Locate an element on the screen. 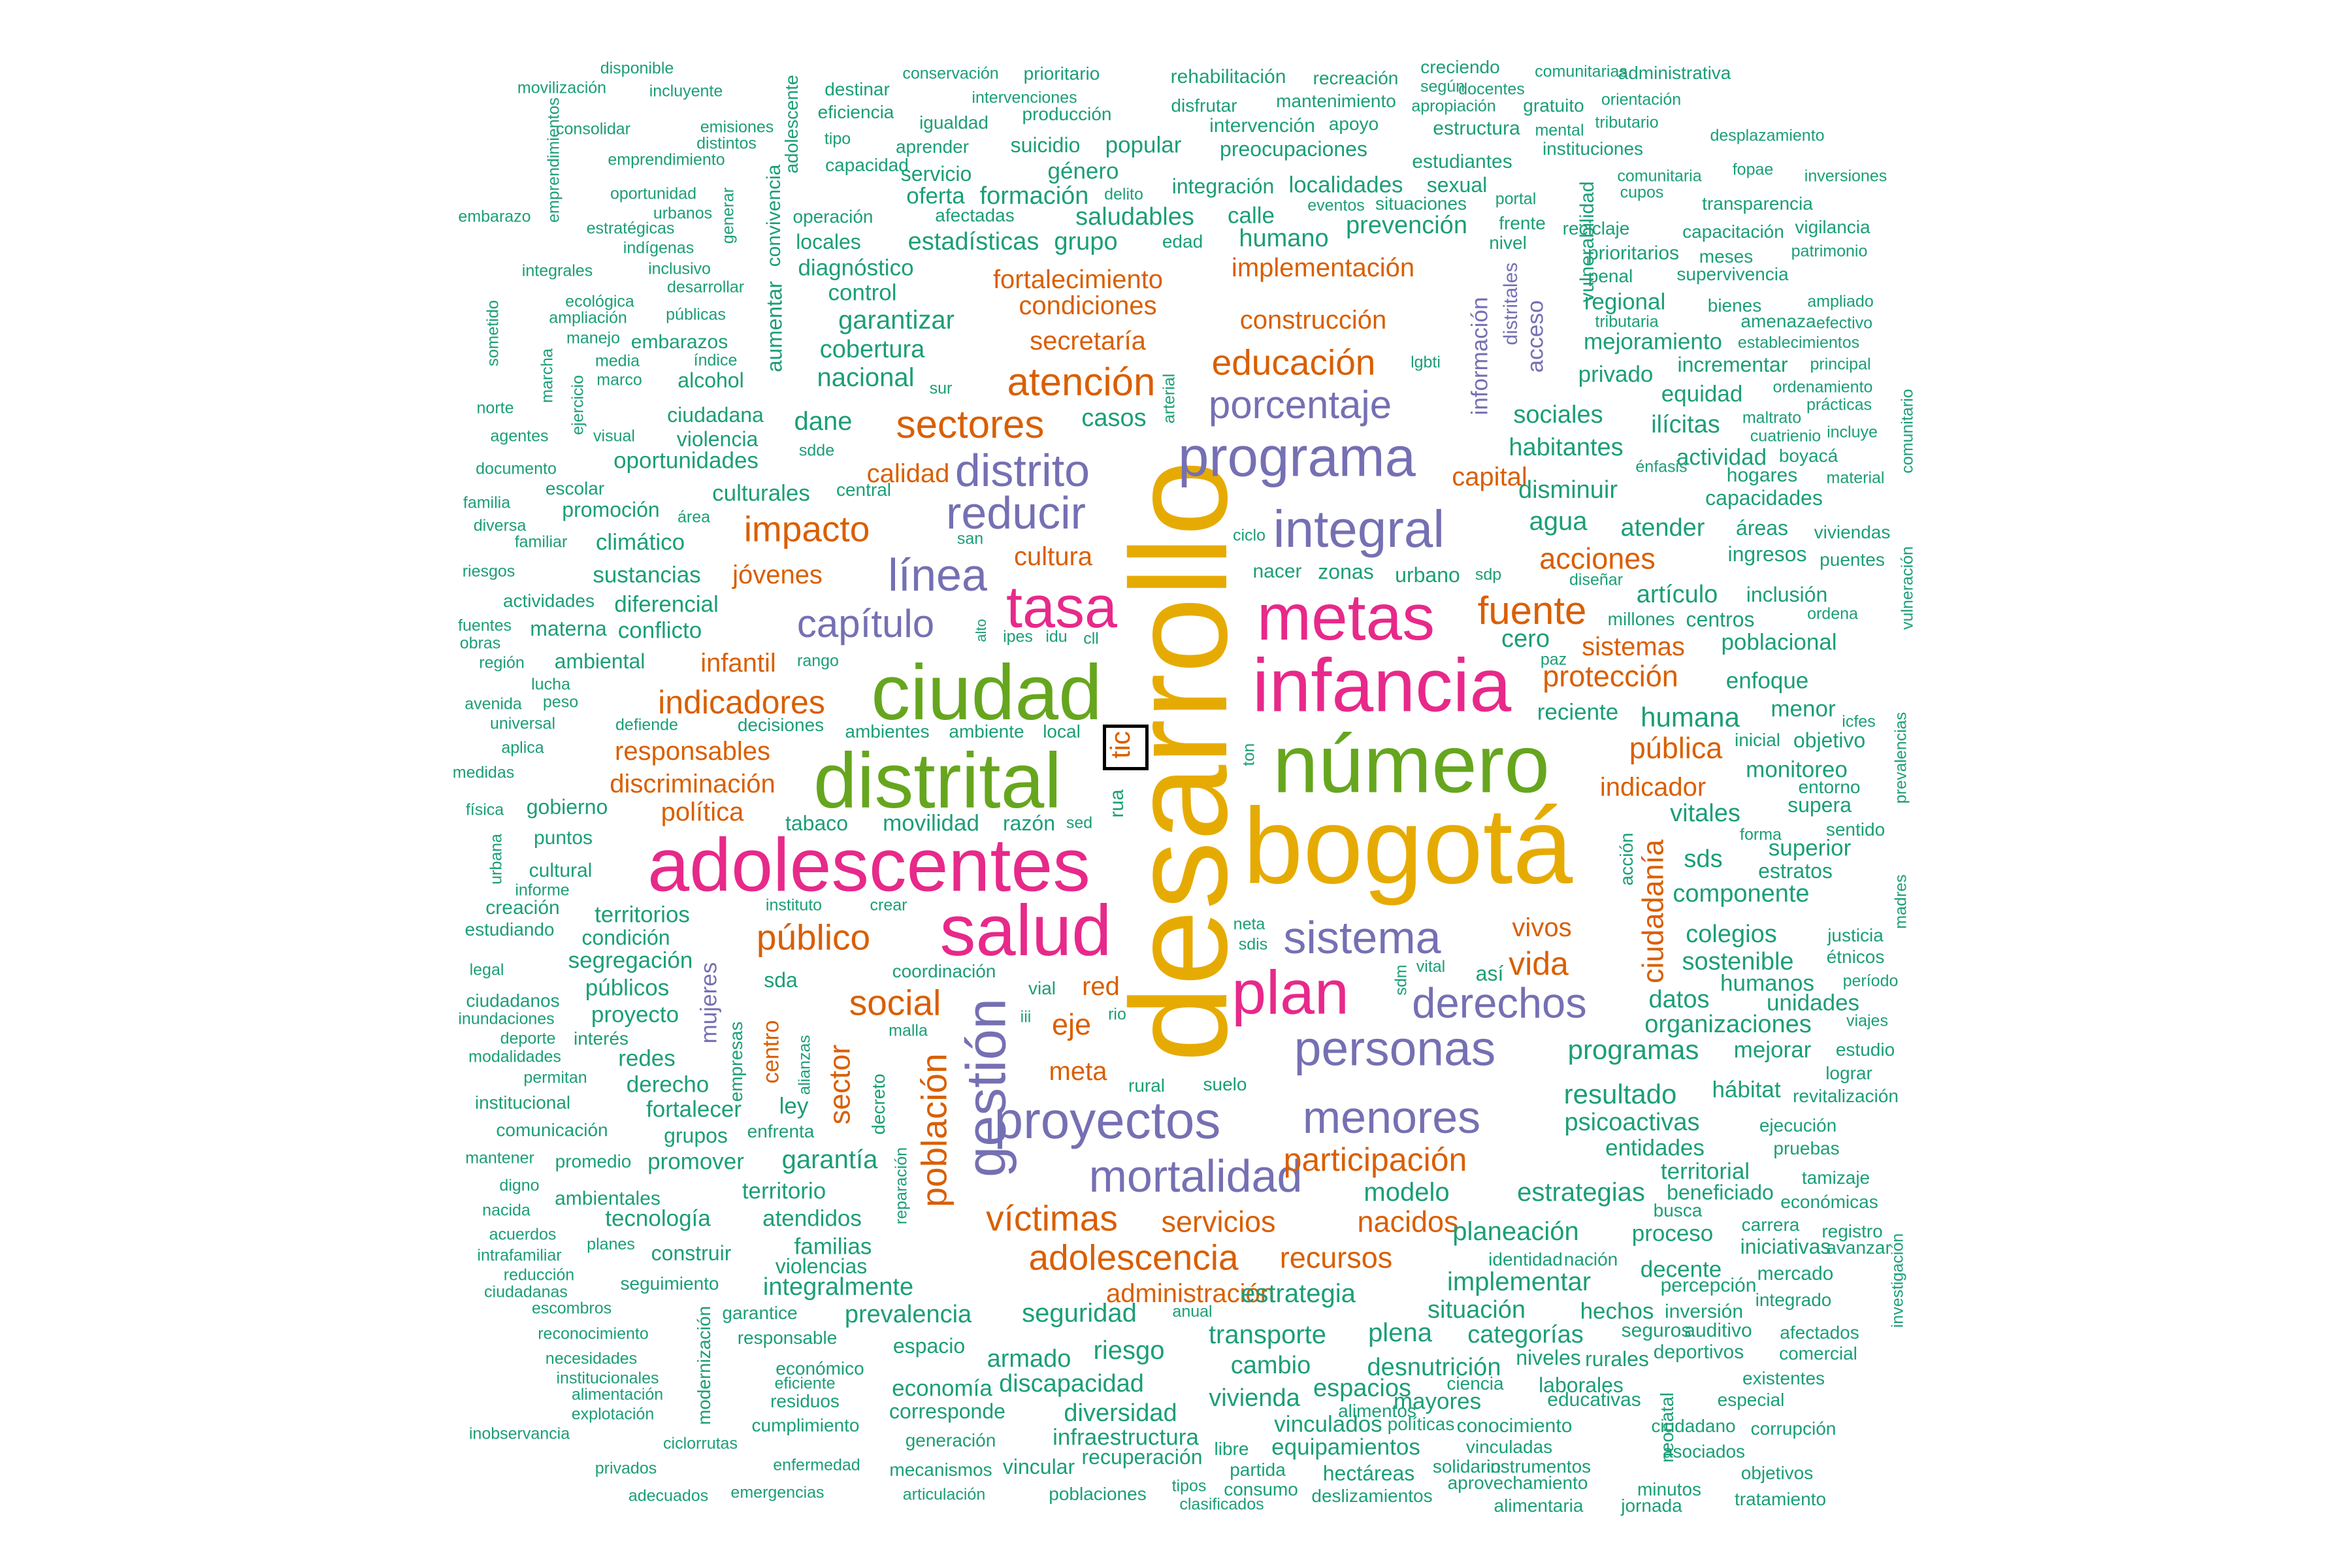  word-familias: familias is located at coordinates (833, 1246).